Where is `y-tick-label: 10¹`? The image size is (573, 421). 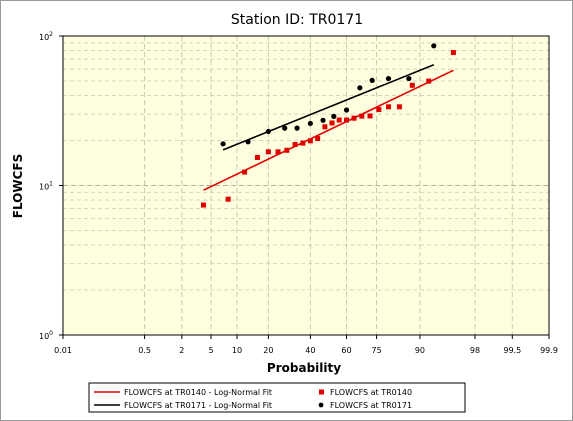 y-tick-label: 10¹ is located at coordinates (46, 186).